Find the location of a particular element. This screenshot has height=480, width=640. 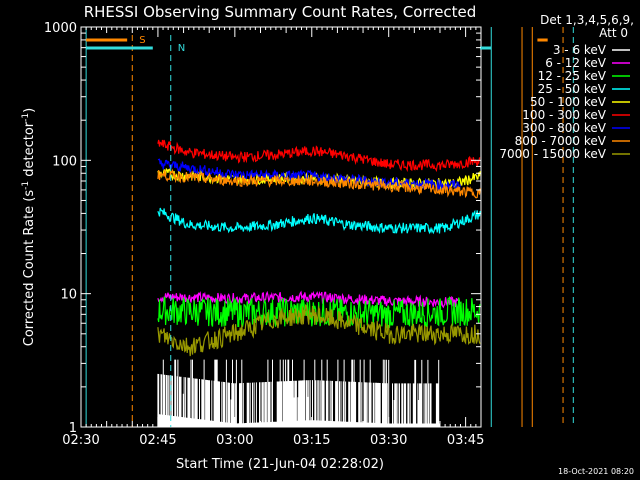

y-axis-label-sup2: -1 is located at coordinates (26, 117).